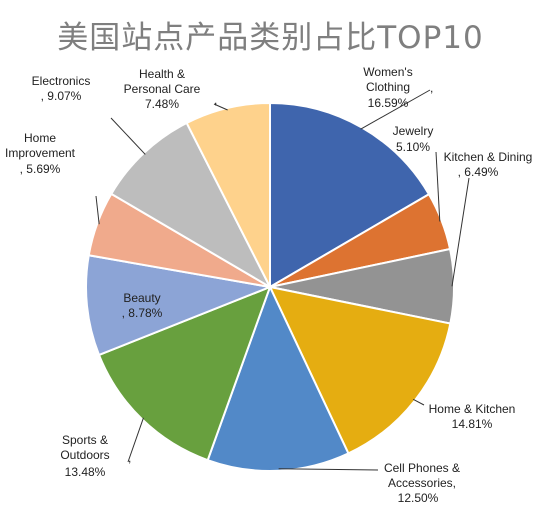  I want to click on leader-line-health-and-personal-care, so click(220, 107).